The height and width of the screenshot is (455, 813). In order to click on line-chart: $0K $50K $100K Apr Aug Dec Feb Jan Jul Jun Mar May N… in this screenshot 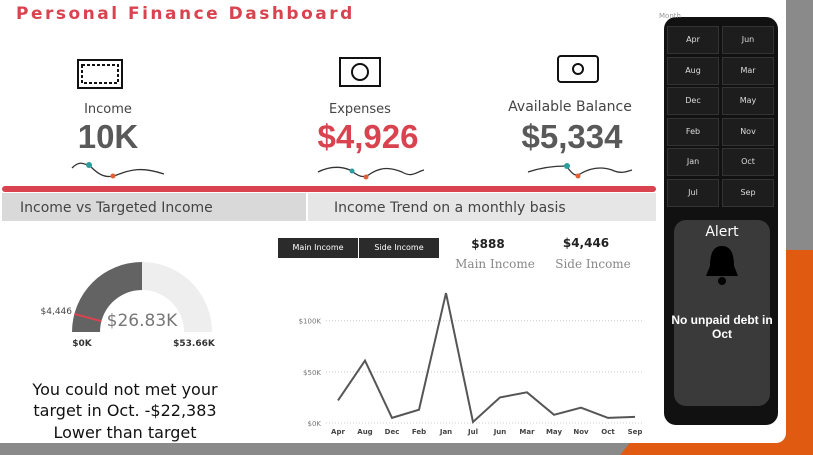, I will do `click(471, 364)`.